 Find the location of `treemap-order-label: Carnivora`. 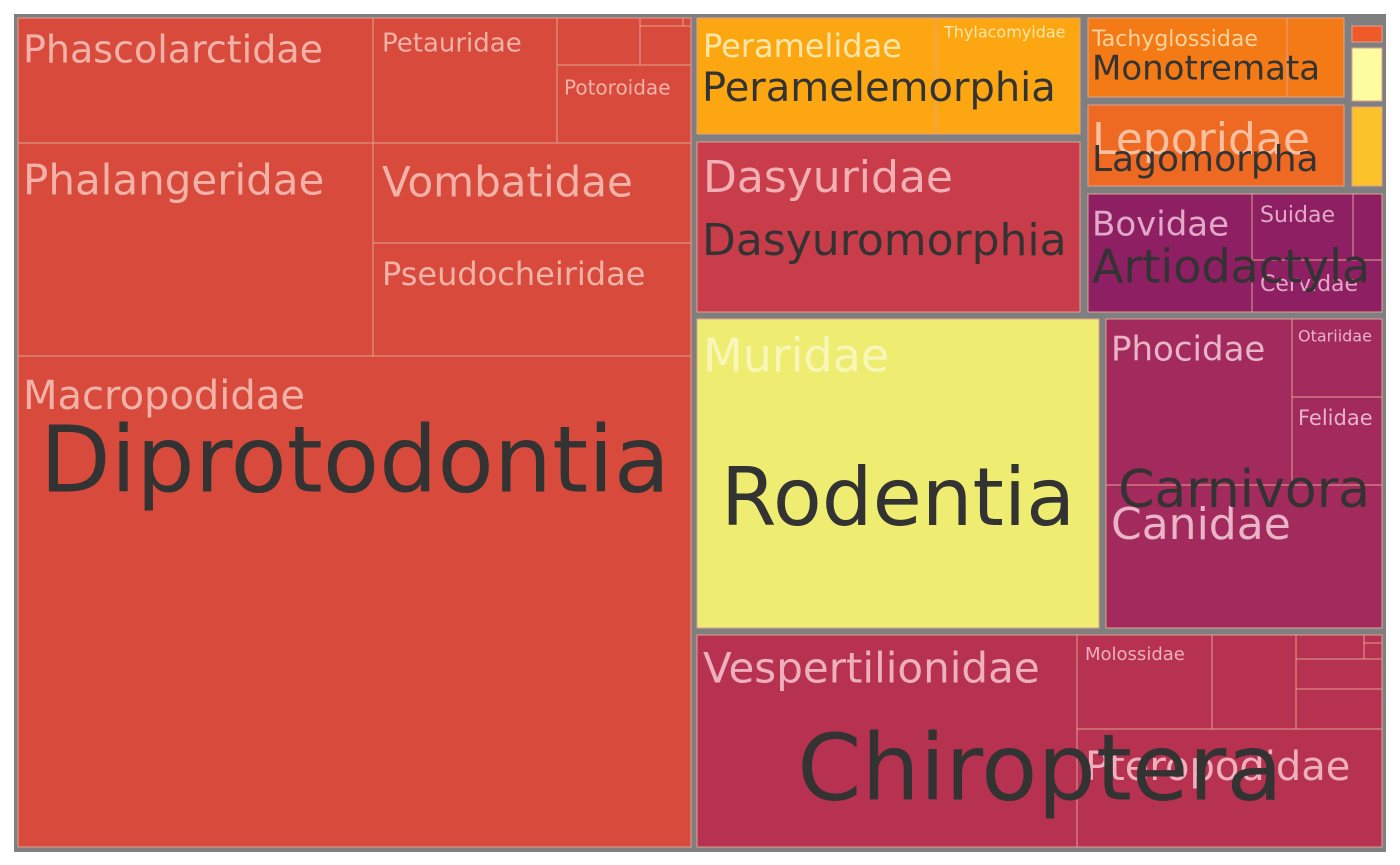

treemap-order-label: Carnivora is located at coordinates (1244, 490).